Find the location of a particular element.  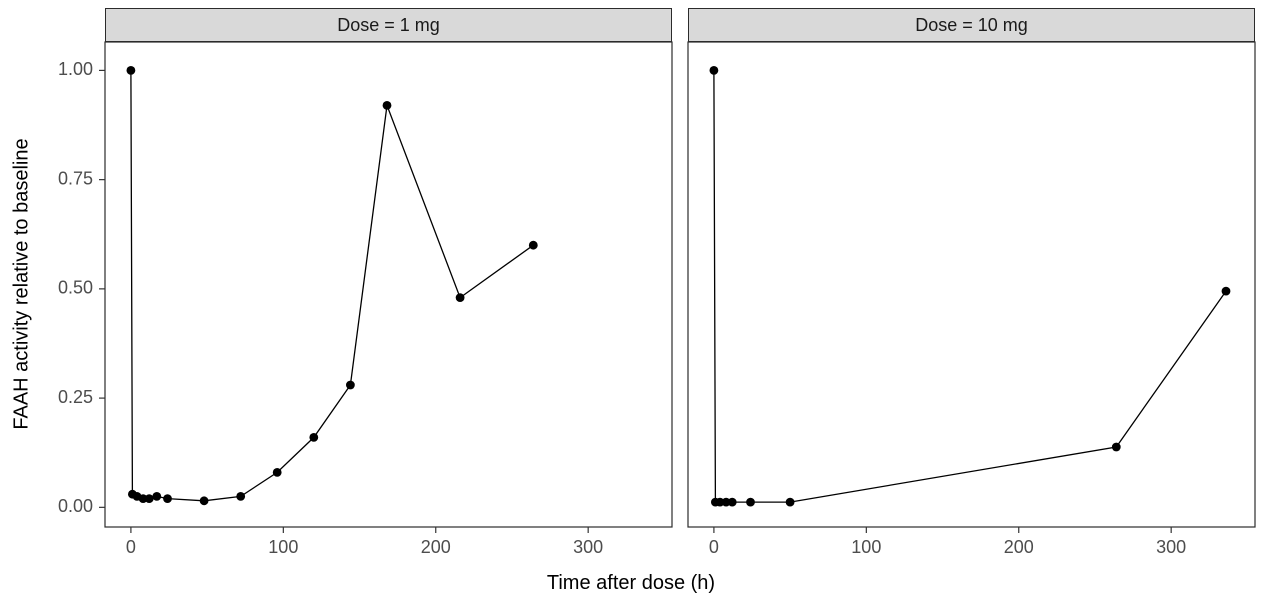

facet-strip-dose-1mg: Dose = 1 mg is located at coordinates (388, 25).